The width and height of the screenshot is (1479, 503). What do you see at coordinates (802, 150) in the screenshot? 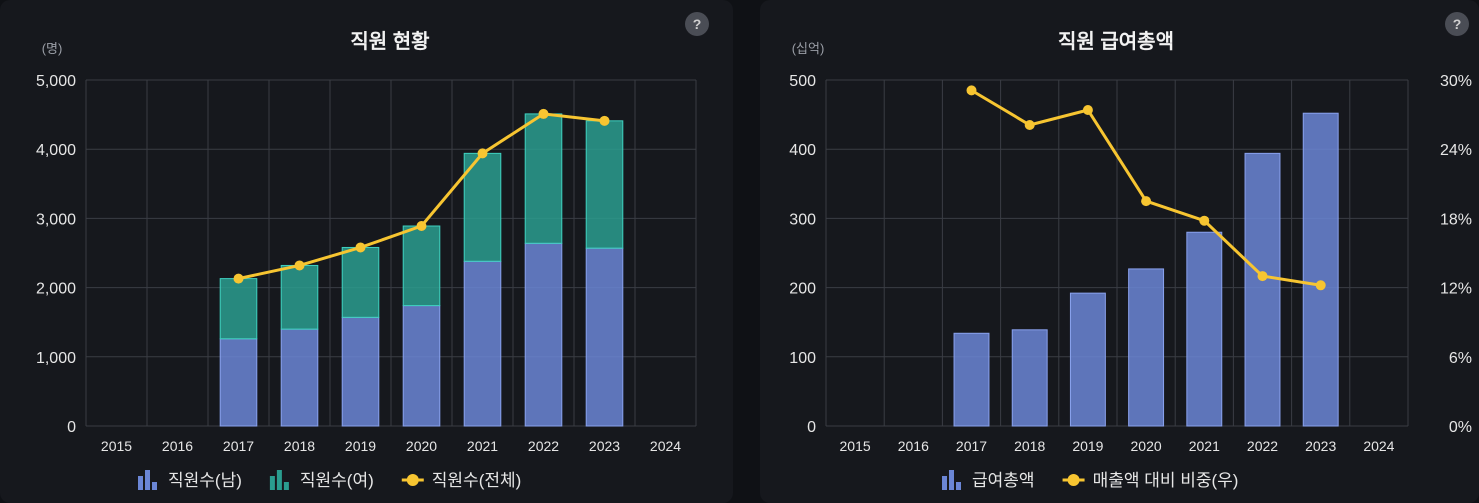
I see `y-tick-label: 400` at bounding box center [802, 150].